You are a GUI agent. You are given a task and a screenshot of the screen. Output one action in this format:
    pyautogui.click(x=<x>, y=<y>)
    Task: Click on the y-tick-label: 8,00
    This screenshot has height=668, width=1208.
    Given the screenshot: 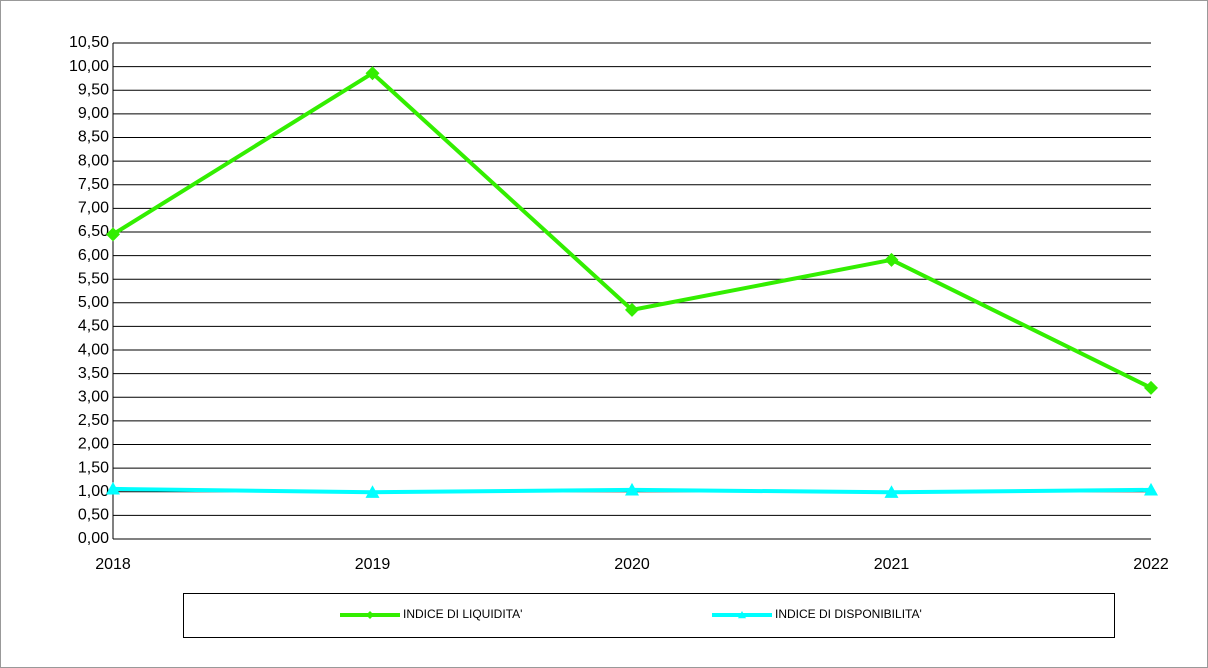 What is the action you would take?
    pyautogui.click(x=93, y=160)
    